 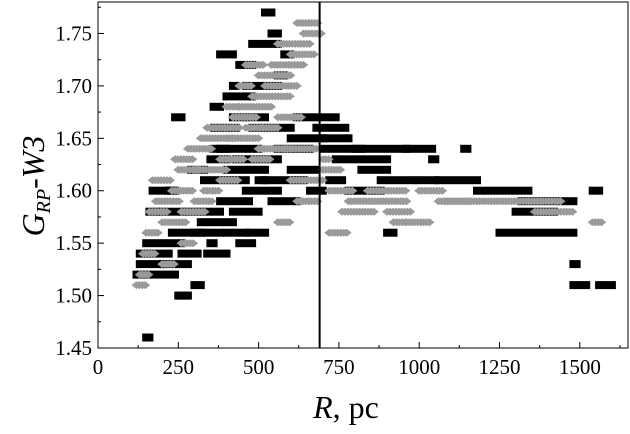 What do you see at coordinates (345, 407) in the screenshot?
I see `x-axis-title: R, pc` at bounding box center [345, 407].